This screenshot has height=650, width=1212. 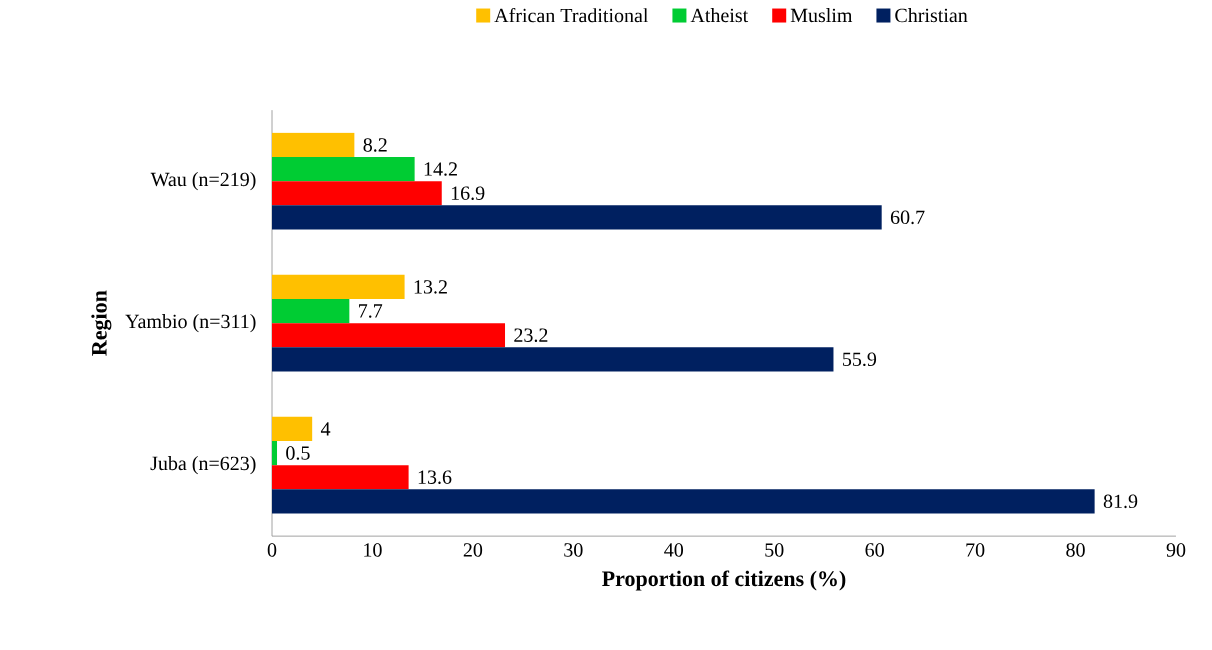 What do you see at coordinates (573, 550) in the screenshot?
I see `x-tick-label: 30` at bounding box center [573, 550].